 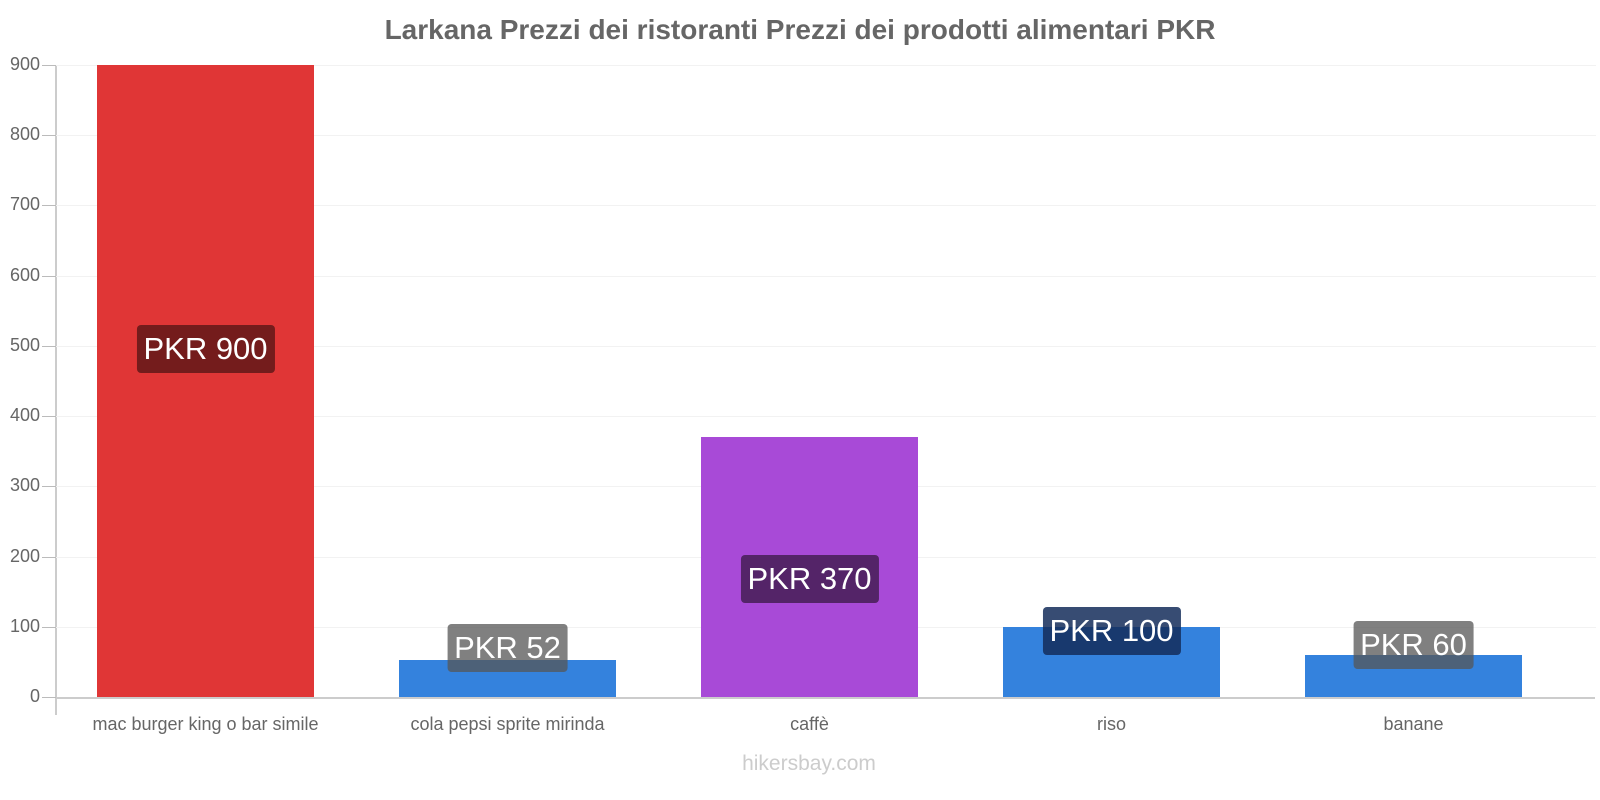 I want to click on bar-value-label: PKR 52, so click(x=507, y=648).